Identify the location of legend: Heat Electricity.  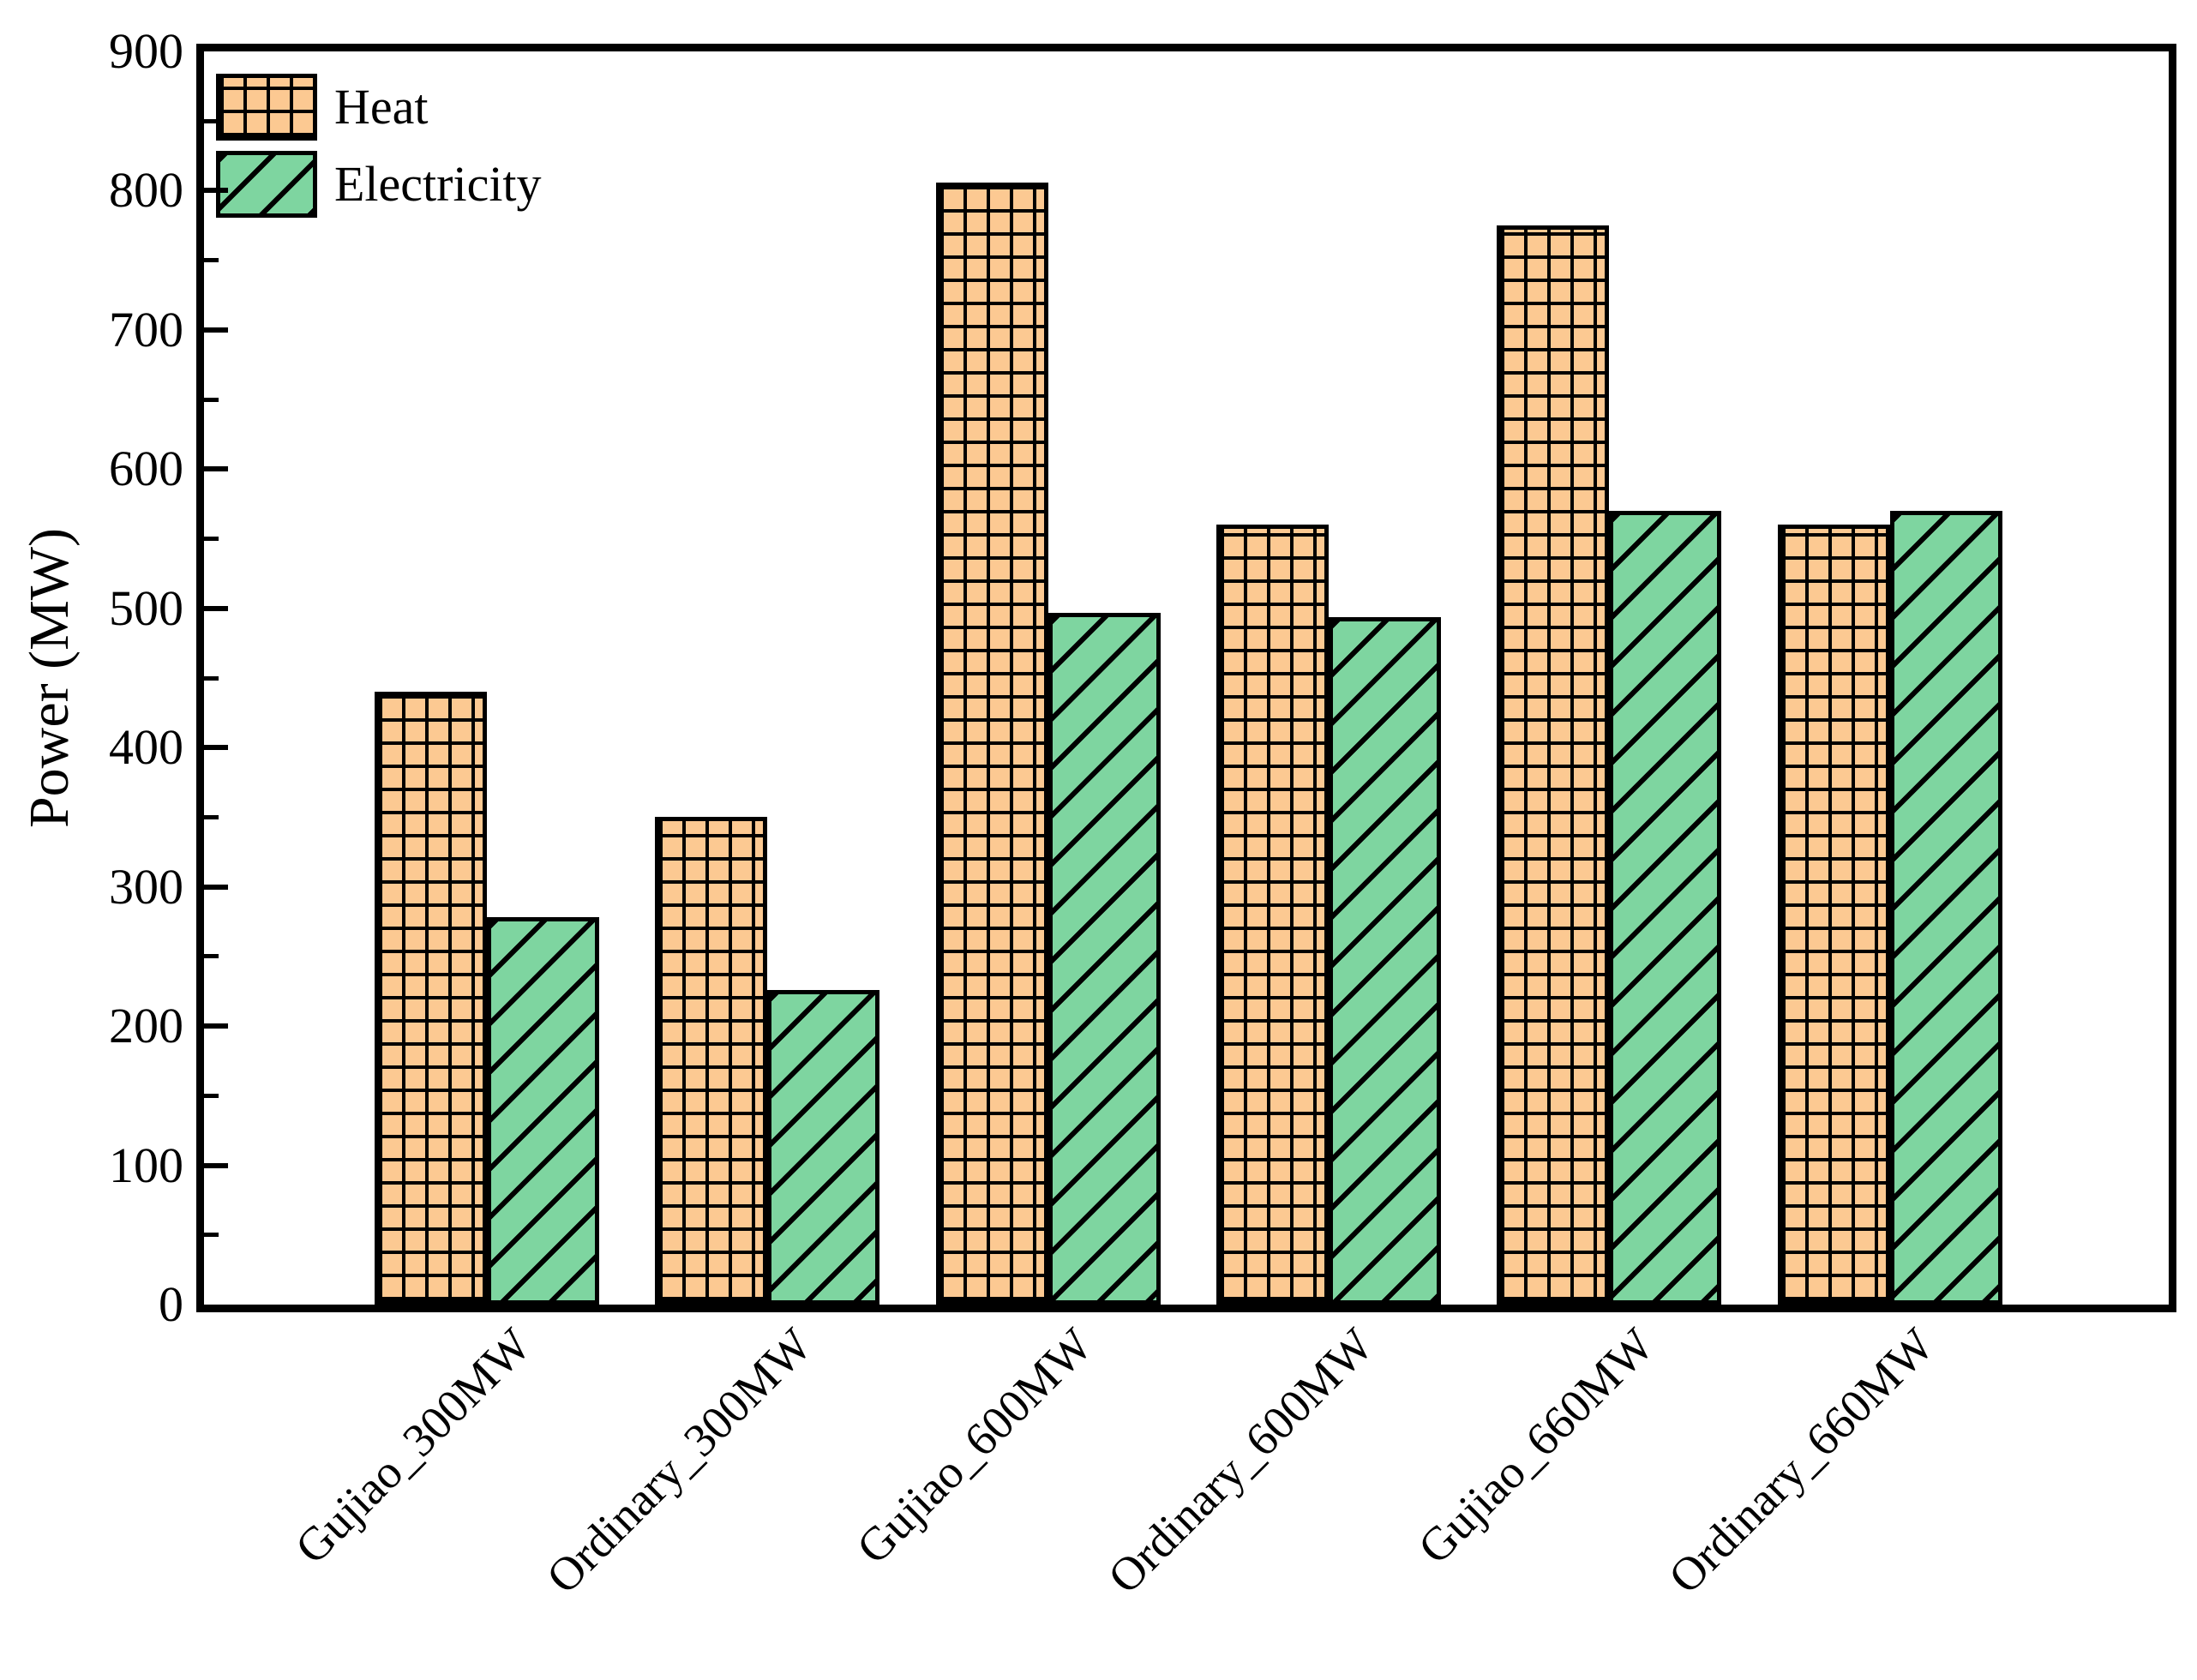
(379, 146).